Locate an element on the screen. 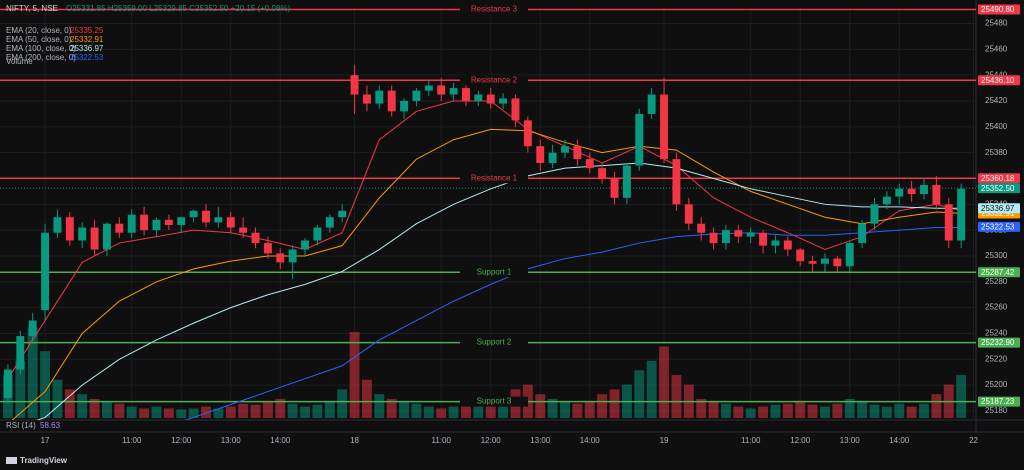 Image resolution: width=1024 pixels, height=470 pixels. level-name: Resistance 2 is located at coordinates (494, 79).